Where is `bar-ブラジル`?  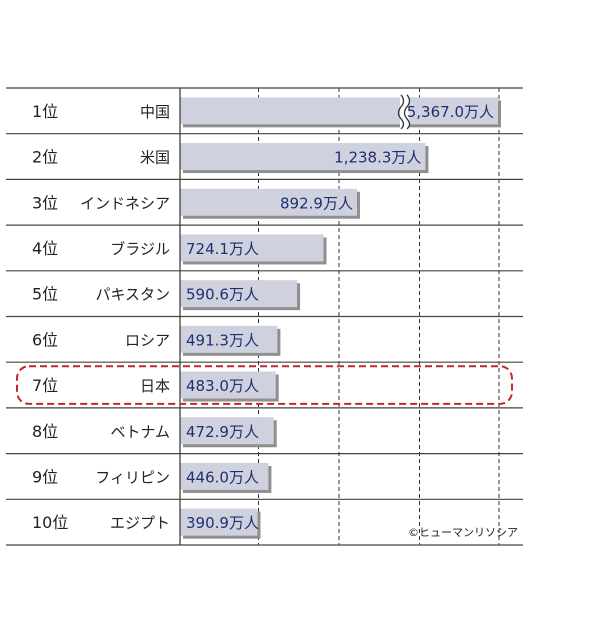
bar-ブラジル is located at coordinates (252, 248).